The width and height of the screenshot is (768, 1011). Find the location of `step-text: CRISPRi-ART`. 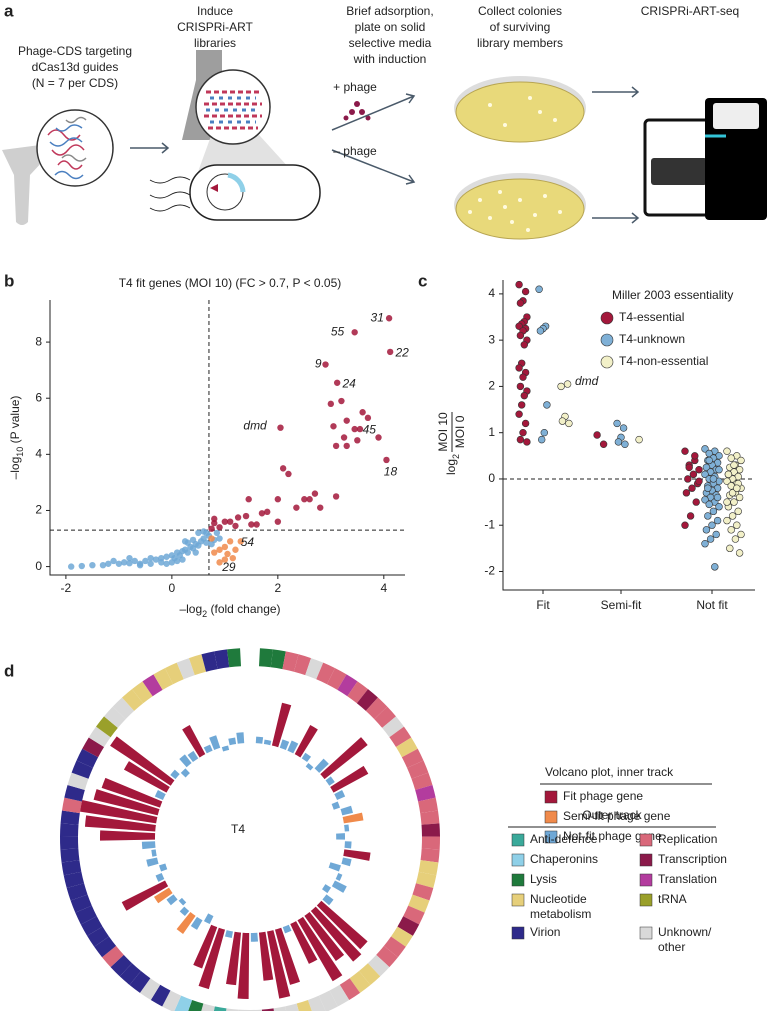

step-text: CRISPRi-ART is located at coordinates (215, 27).